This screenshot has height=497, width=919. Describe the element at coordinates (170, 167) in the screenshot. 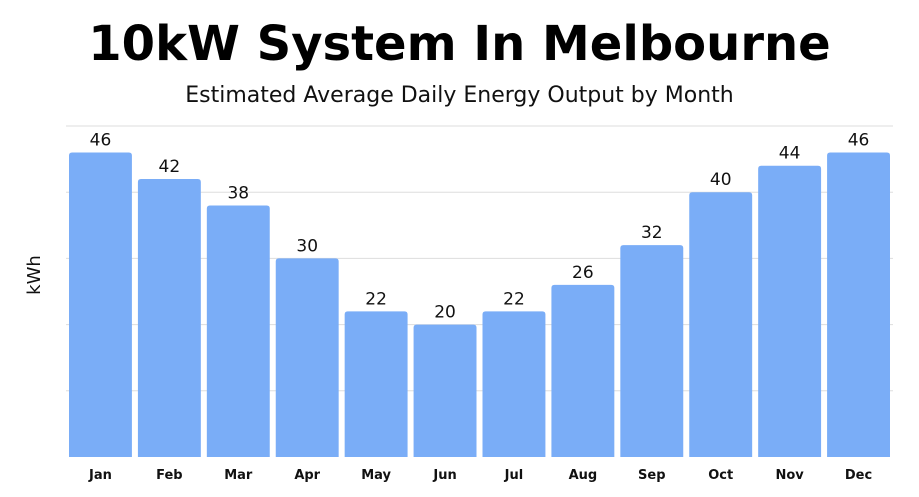

I see `value-label-feb: 42` at that location.